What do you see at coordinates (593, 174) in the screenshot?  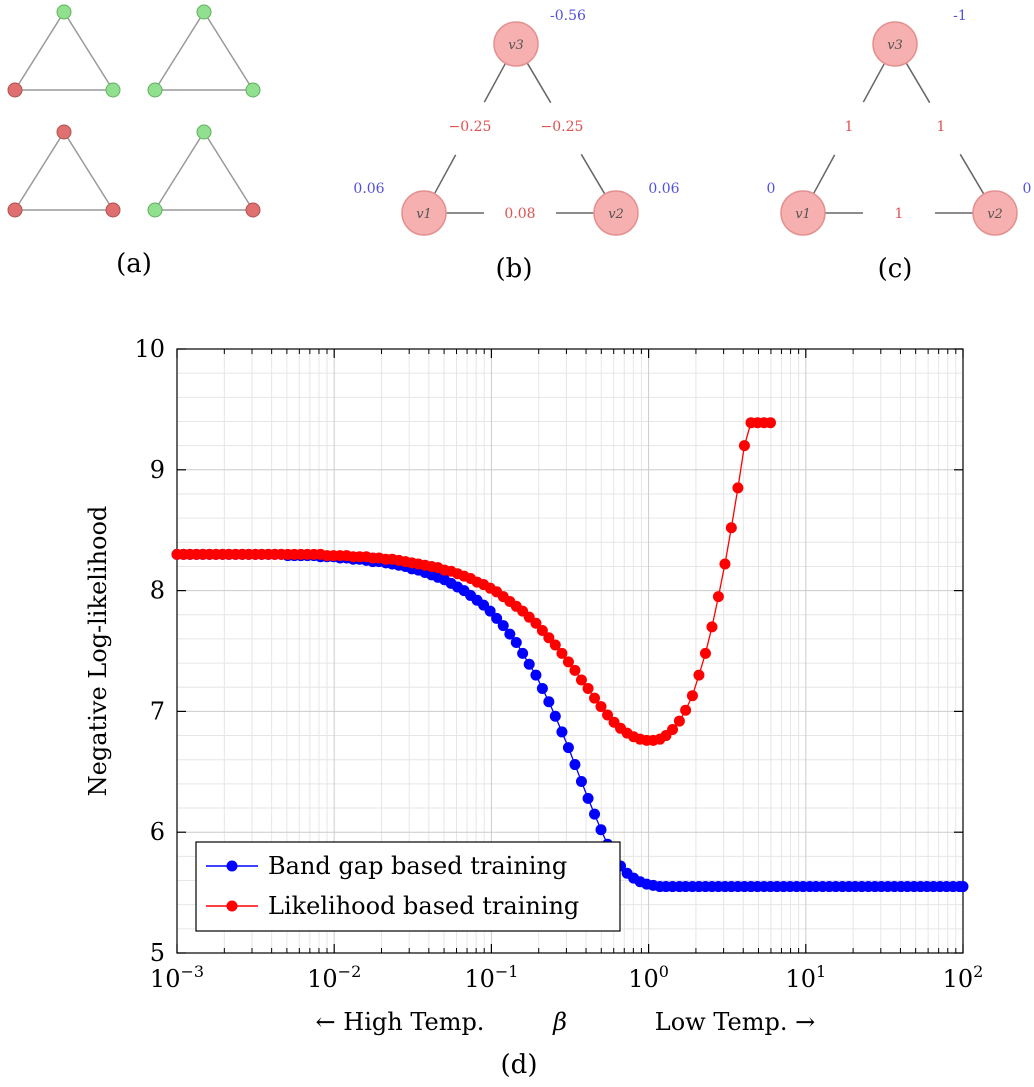 I see `edge-right` at bounding box center [593, 174].